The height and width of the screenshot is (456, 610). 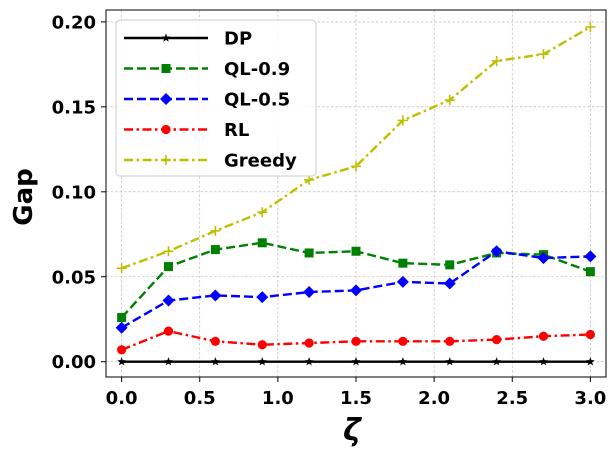 I want to click on x-tick-label: 0.5, so click(x=200, y=398).